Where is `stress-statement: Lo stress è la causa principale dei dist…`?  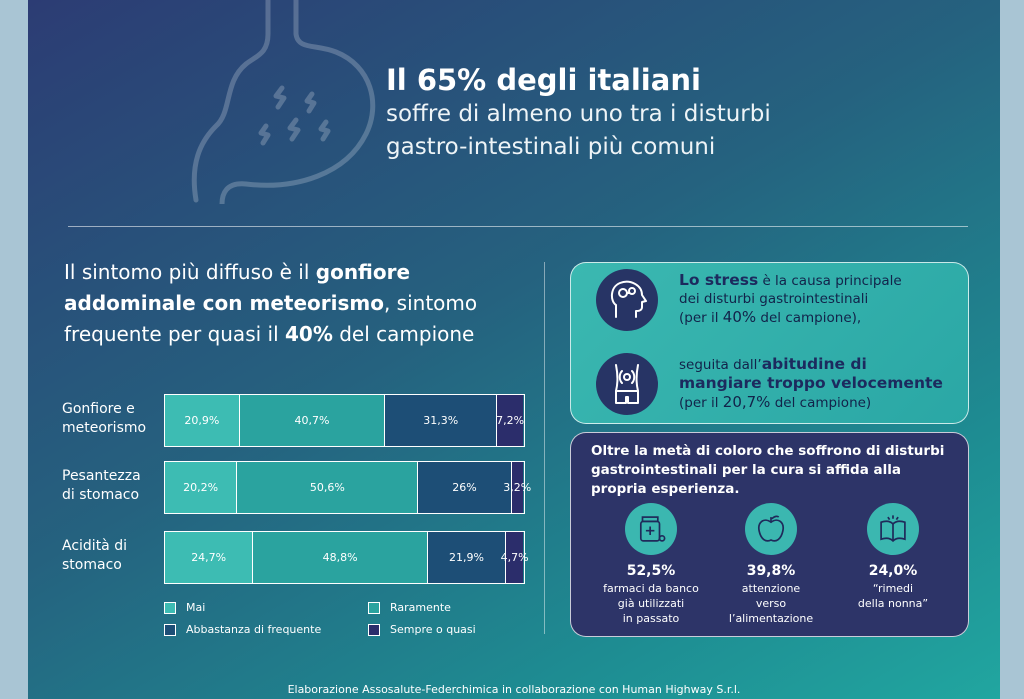
stress-statement: Lo stress è la causa principale dei dist… is located at coordinates (790, 299).